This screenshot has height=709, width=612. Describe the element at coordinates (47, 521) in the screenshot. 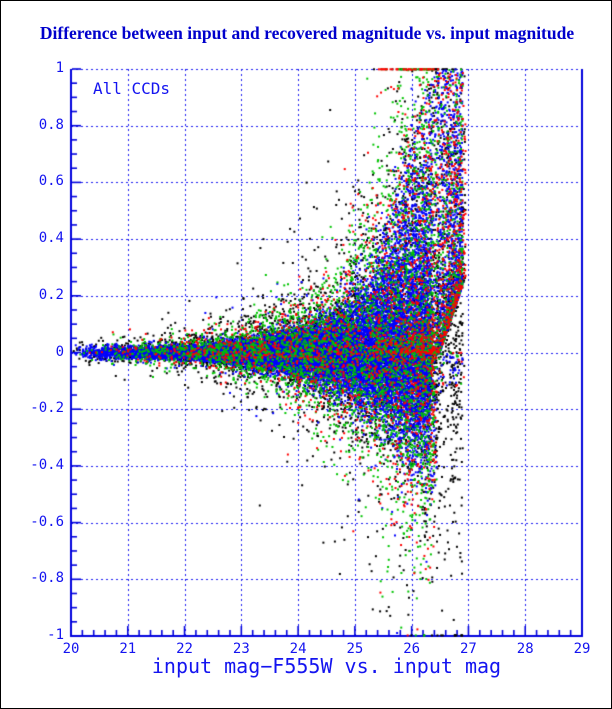

I see `y-tick-label--0.6: -0.6` at that location.